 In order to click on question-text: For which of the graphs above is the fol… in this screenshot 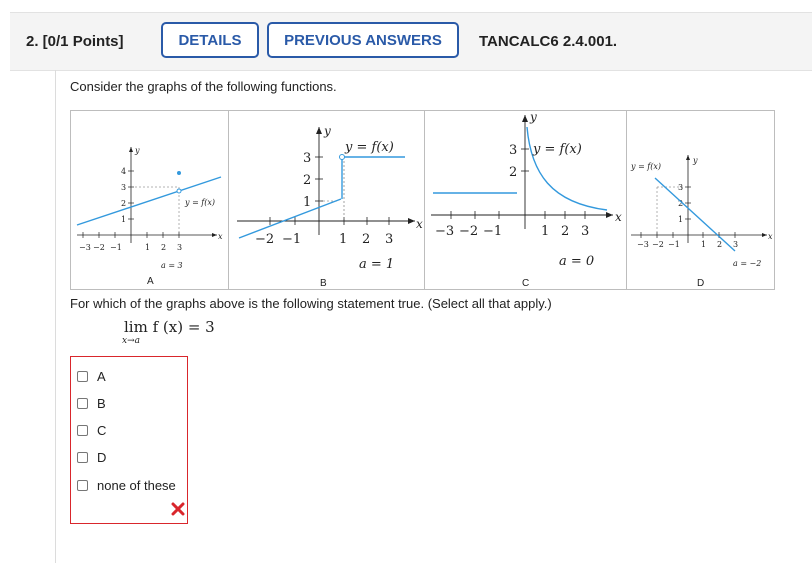, I will do `click(311, 303)`.